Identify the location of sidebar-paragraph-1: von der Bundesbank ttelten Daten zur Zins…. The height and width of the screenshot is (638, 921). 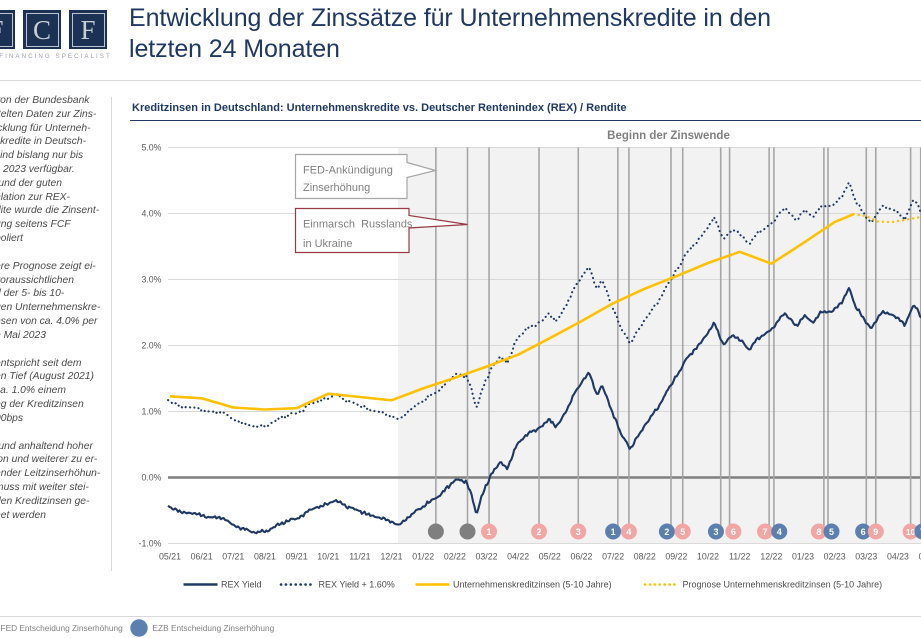
(53, 170).